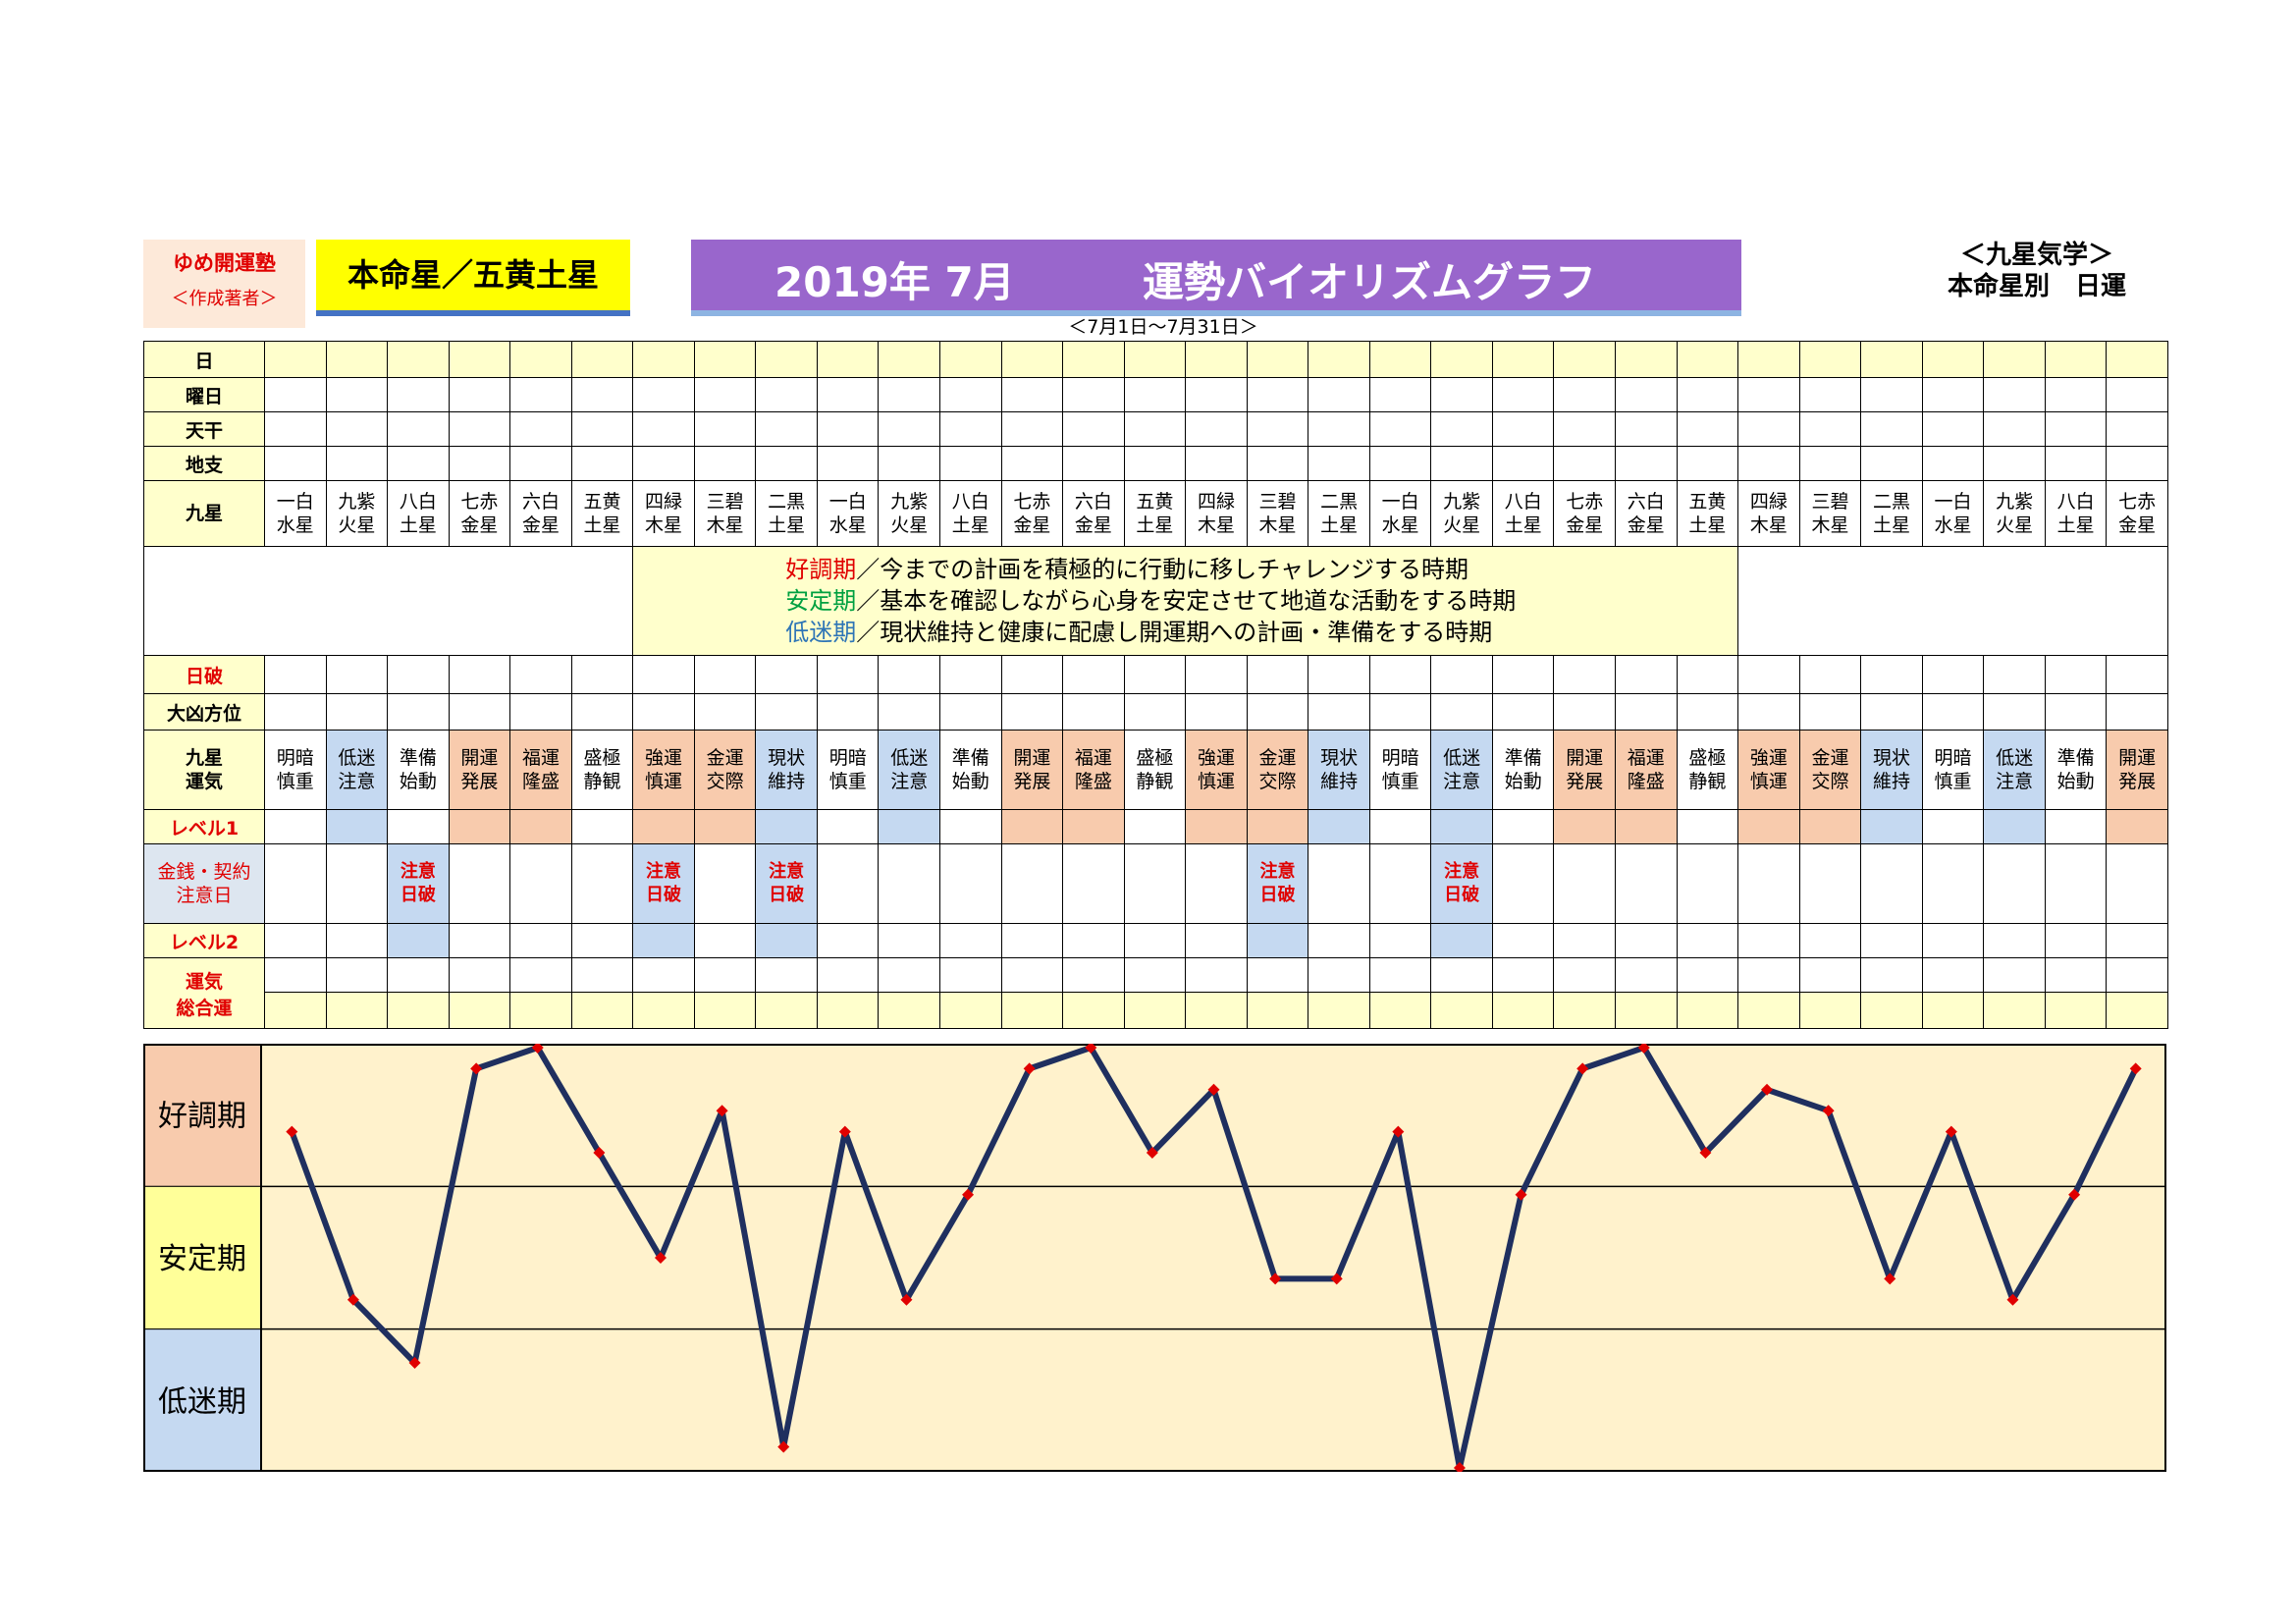 This screenshot has width=2296, height=1624. I want to click on date-range-subtitle: ＜7月1日～7月31日＞, so click(1163, 327).